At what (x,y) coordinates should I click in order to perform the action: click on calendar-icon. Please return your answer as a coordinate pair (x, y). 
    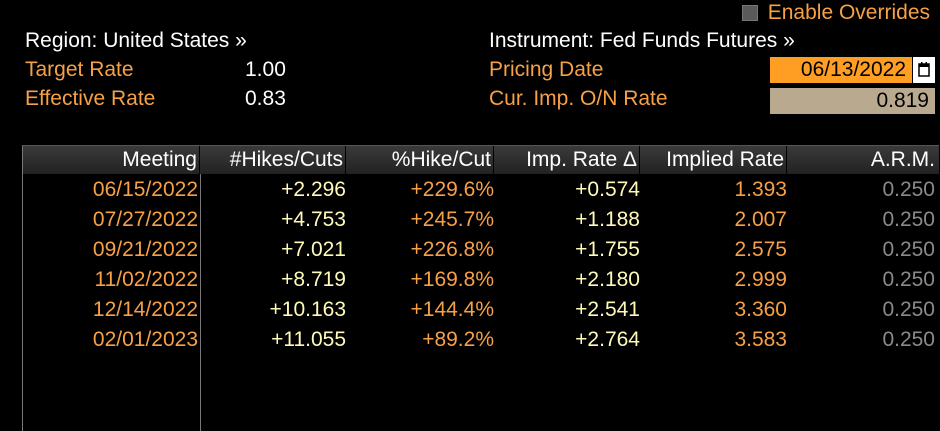
    Looking at the image, I should click on (924, 69).